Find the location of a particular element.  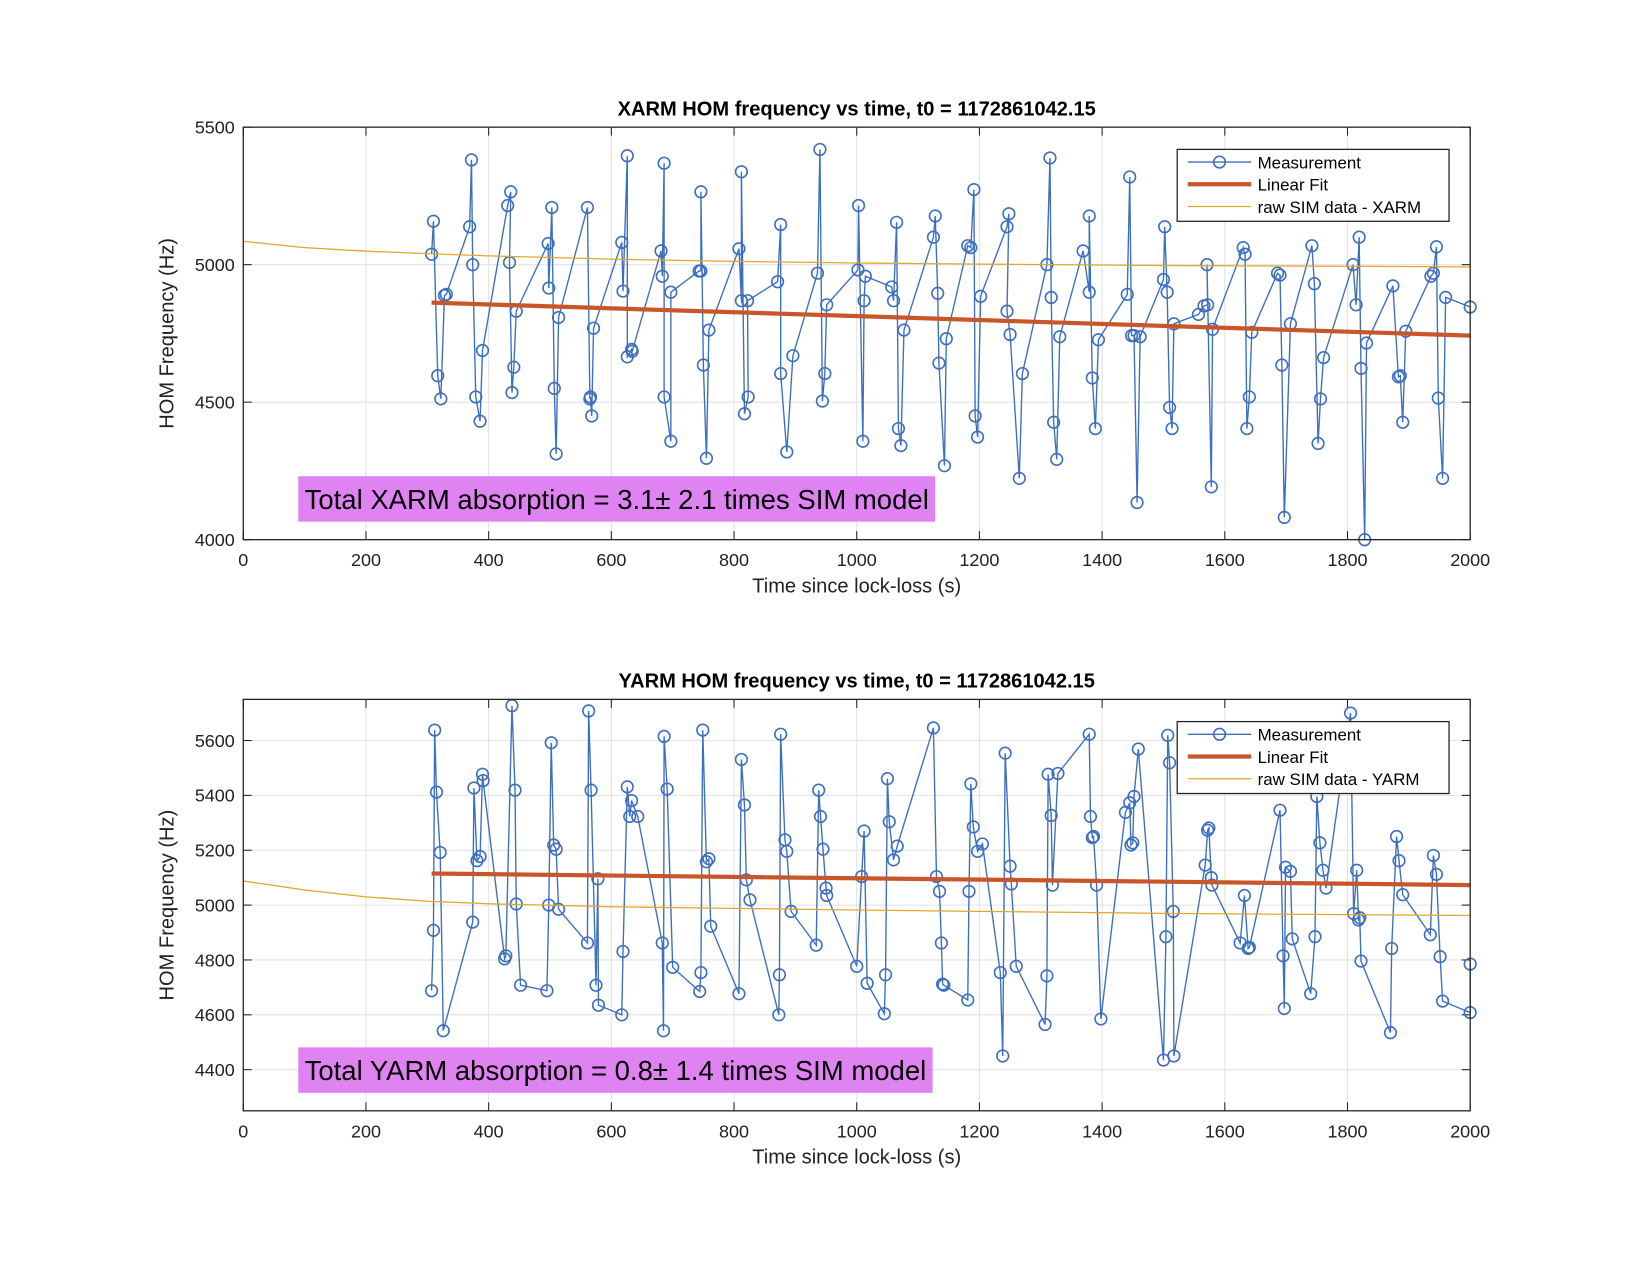

y-tick-label: 4800 is located at coordinates (215, 960).